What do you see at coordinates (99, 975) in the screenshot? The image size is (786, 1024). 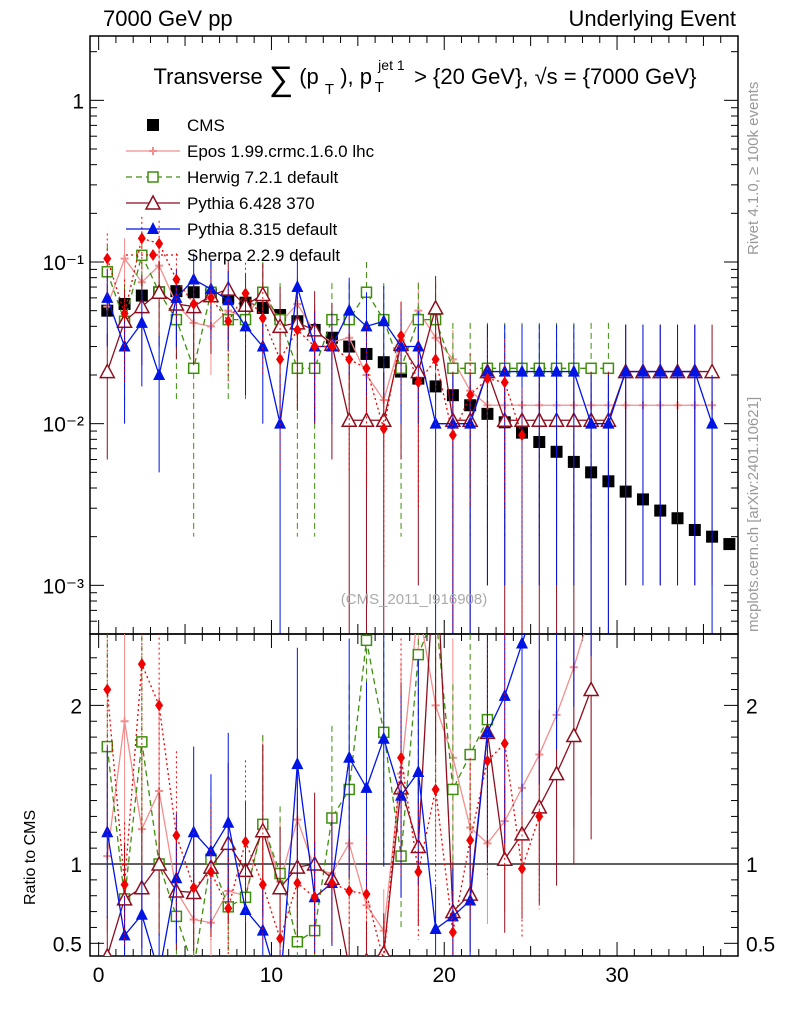 I see `x-tick-label: 0` at bounding box center [99, 975].